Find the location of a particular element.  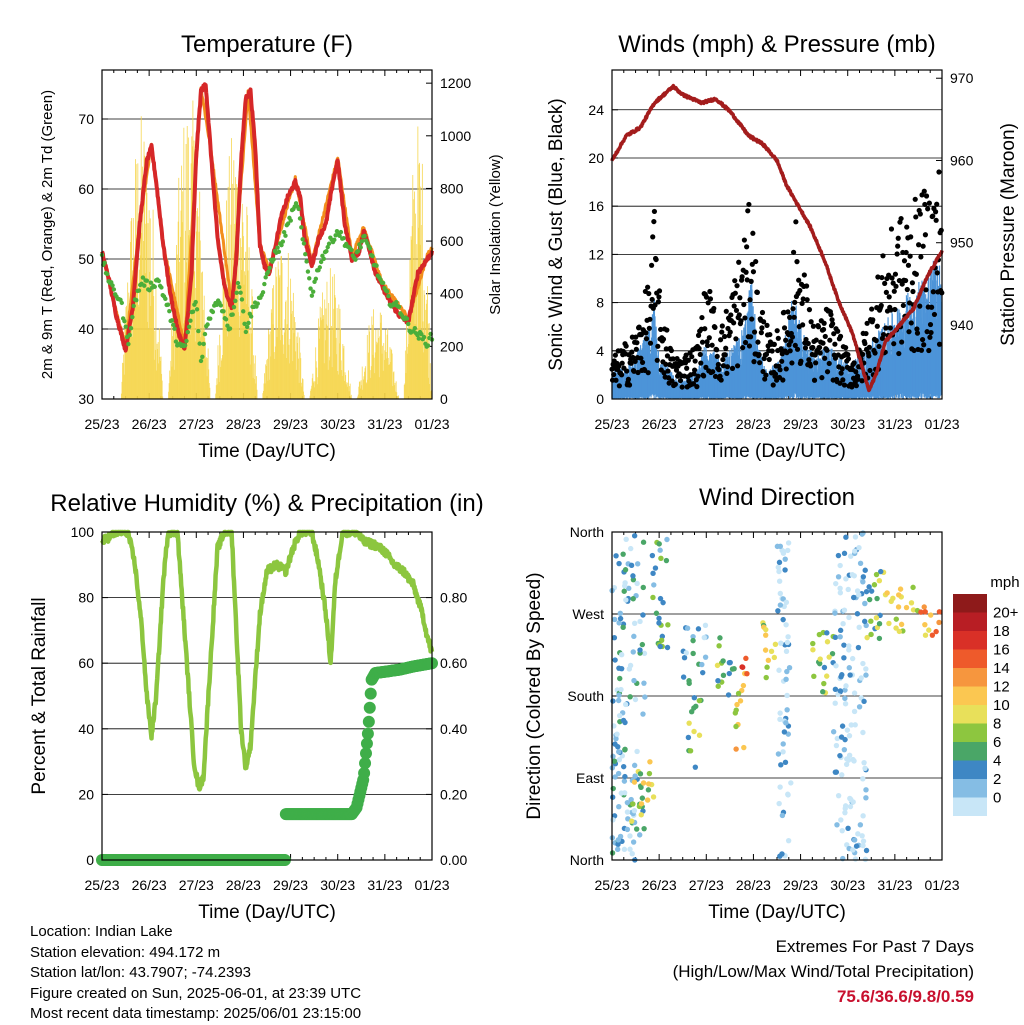

humidity-xtick-label: 27/23 is located at coordinates (196, 885).